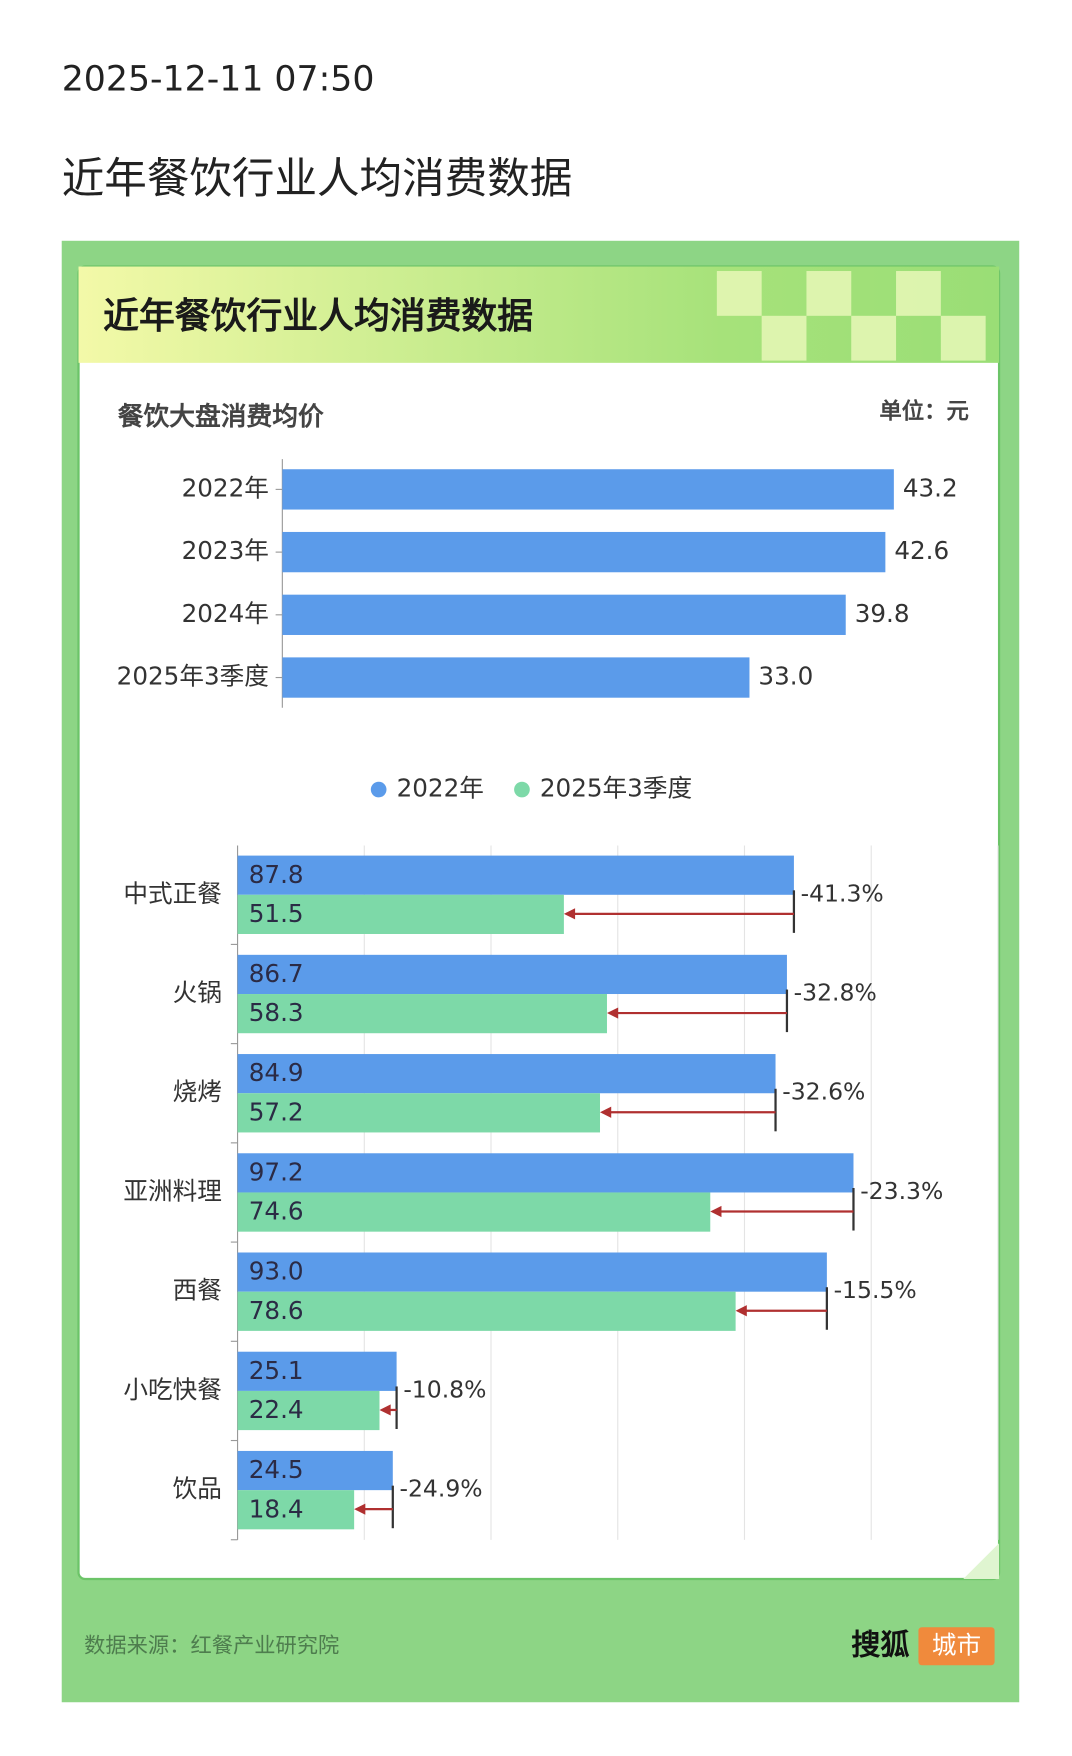 This screenshot has width=1072, height=1756. I want to click on category-label: 2025年3季度, so click(193, 676).